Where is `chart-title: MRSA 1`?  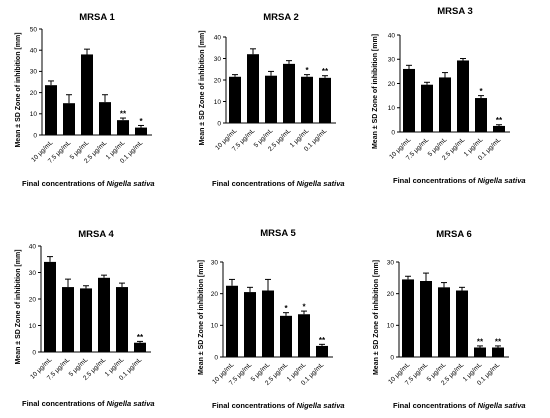
chart-title: MRSA 1 is located at coordinates (97, 17).